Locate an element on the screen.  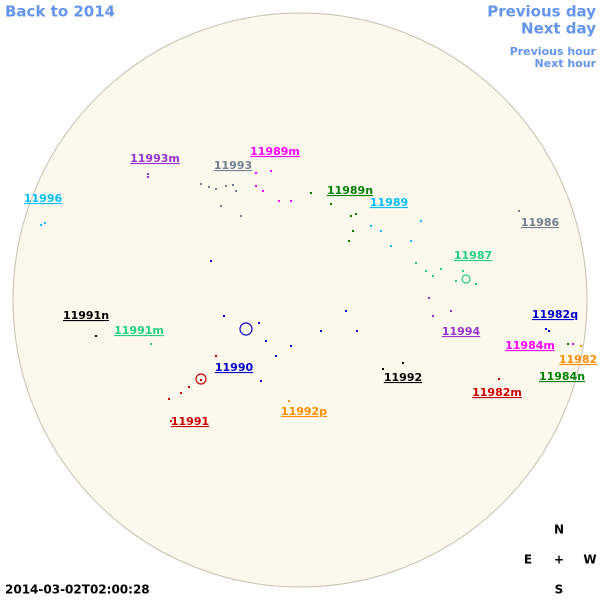
region-label: 11991 is located at coordinates (190, 421).